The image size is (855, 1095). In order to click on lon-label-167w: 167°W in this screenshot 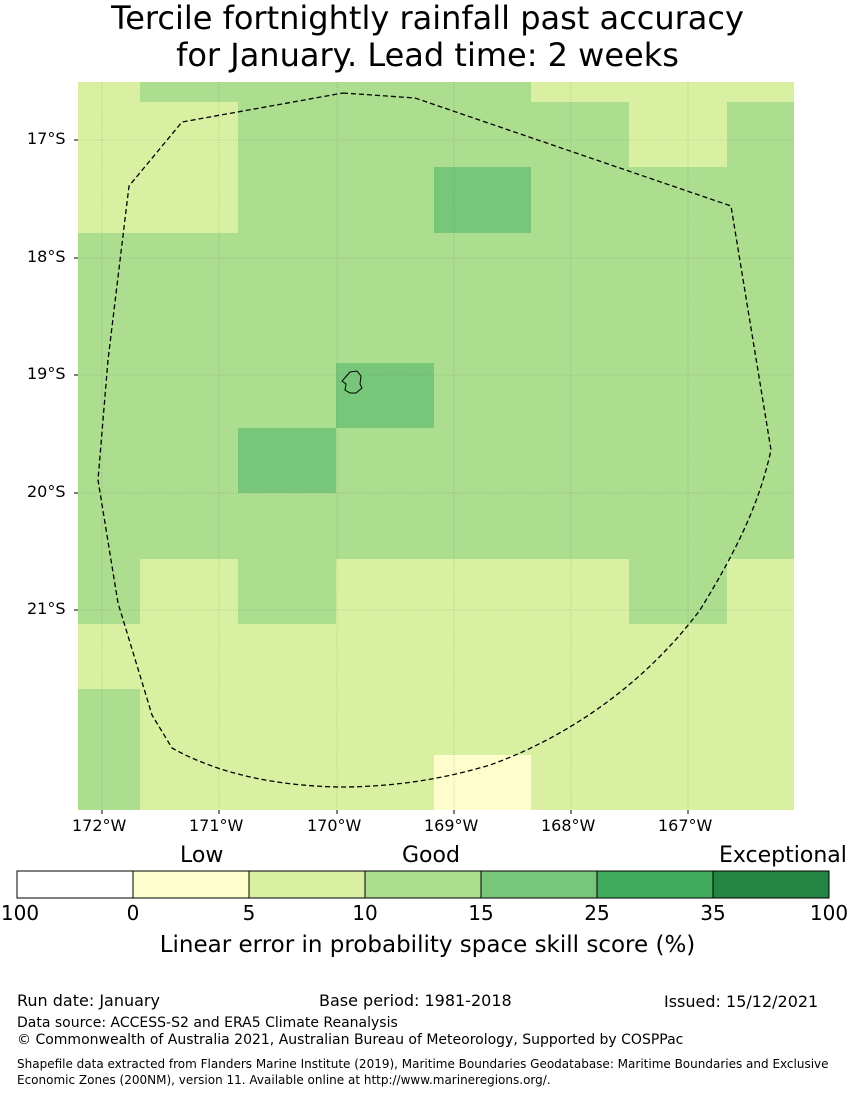, I will do `click(685, 825)`.